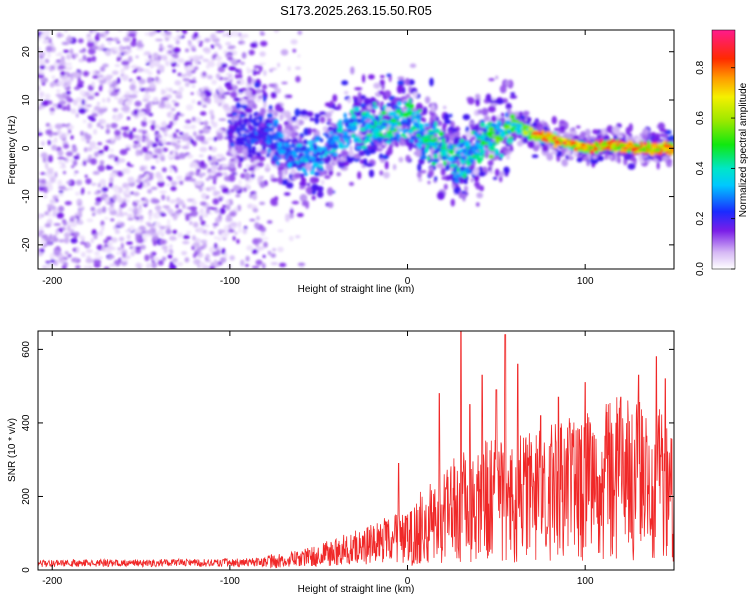  What do you see at coordinates (12, 450) in the screenshot?
I see `snr-ylabel: SNR (10 * v/v)` at bounding box center [12, 450].